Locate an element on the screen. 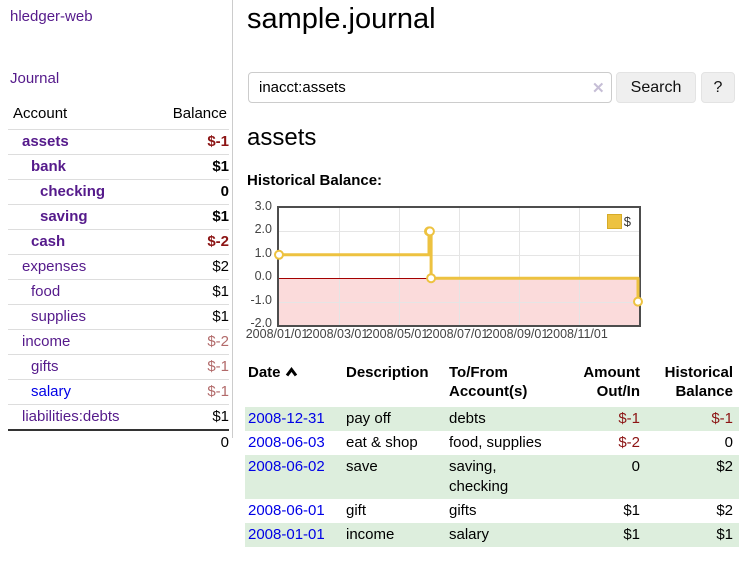 The image size is (742, 582). register-description: pay off is located at coordinates (368, 418).